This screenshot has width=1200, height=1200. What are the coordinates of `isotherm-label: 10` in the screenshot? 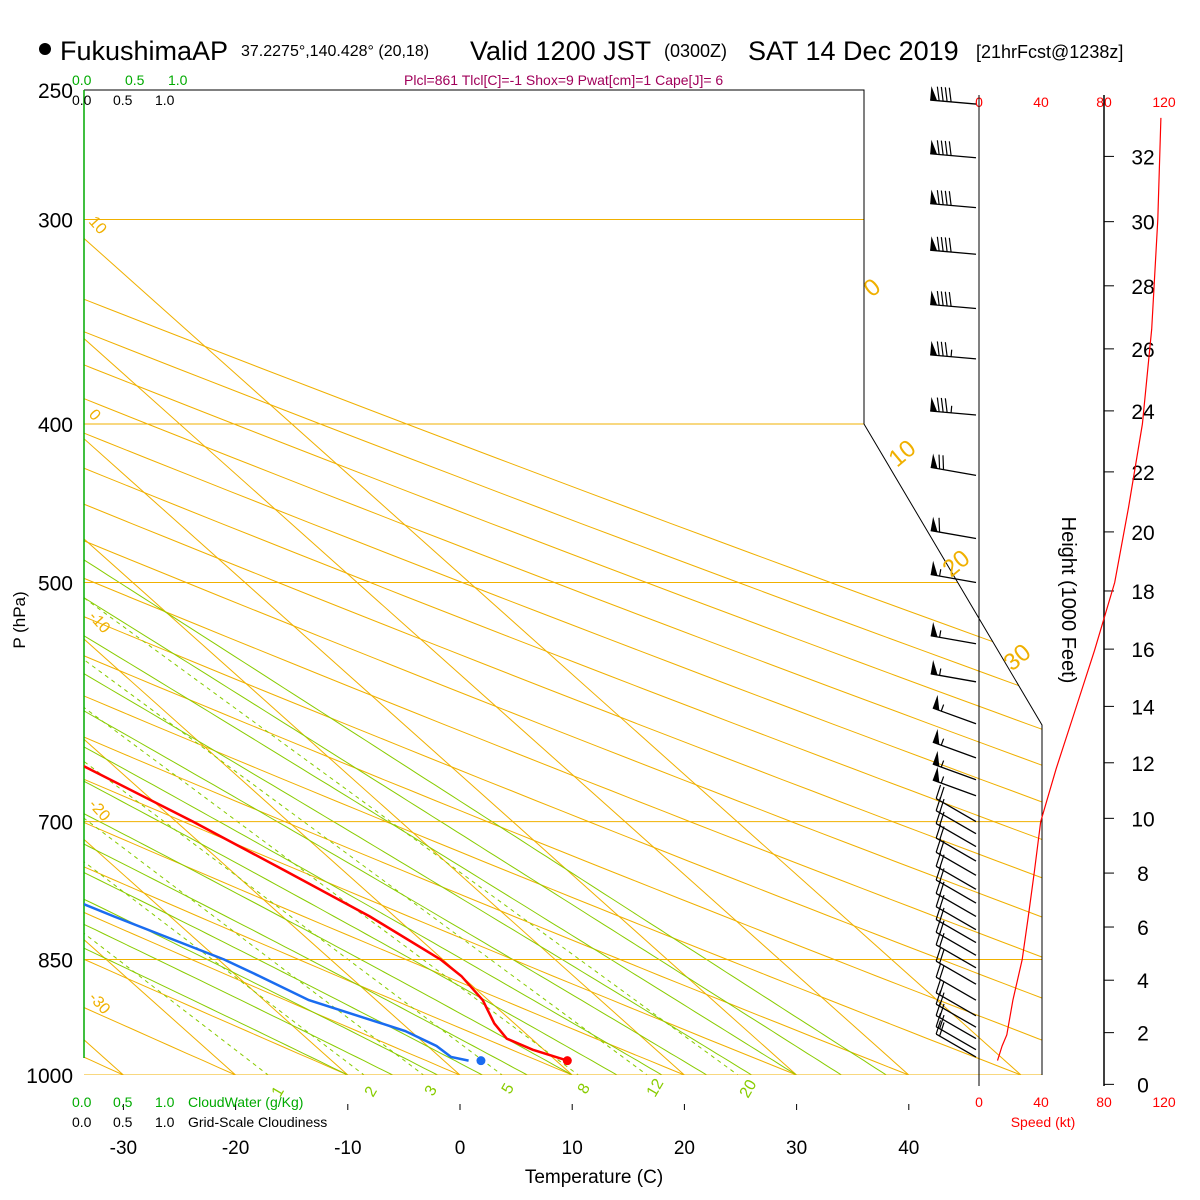 It's located at (97, 225).